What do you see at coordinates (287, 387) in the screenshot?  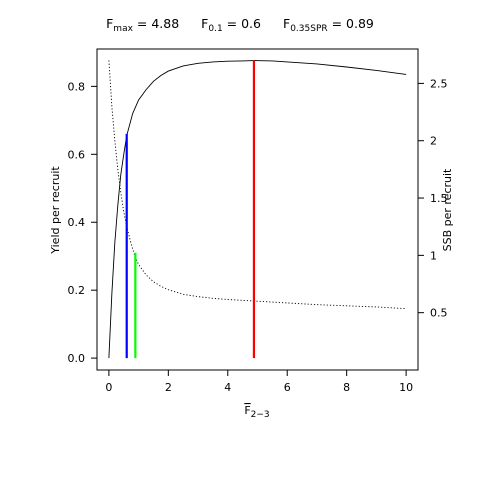 I see `x-tick-label: 6` at bounding box center [287, 387].